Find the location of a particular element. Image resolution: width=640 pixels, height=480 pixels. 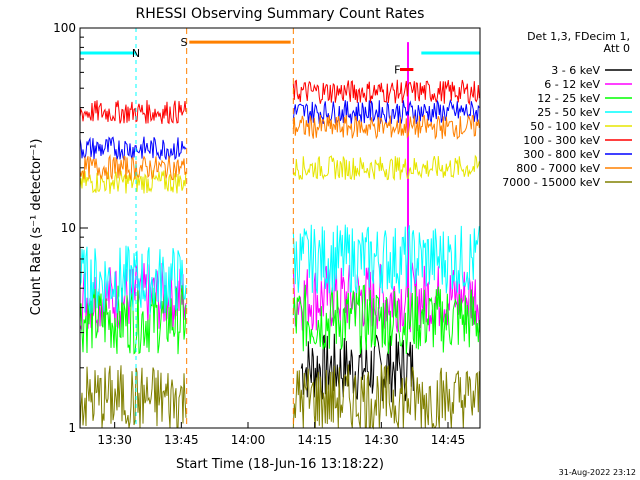

legend-header: Det 1,3, FDecim 1, is located at coordinates (578, 36).